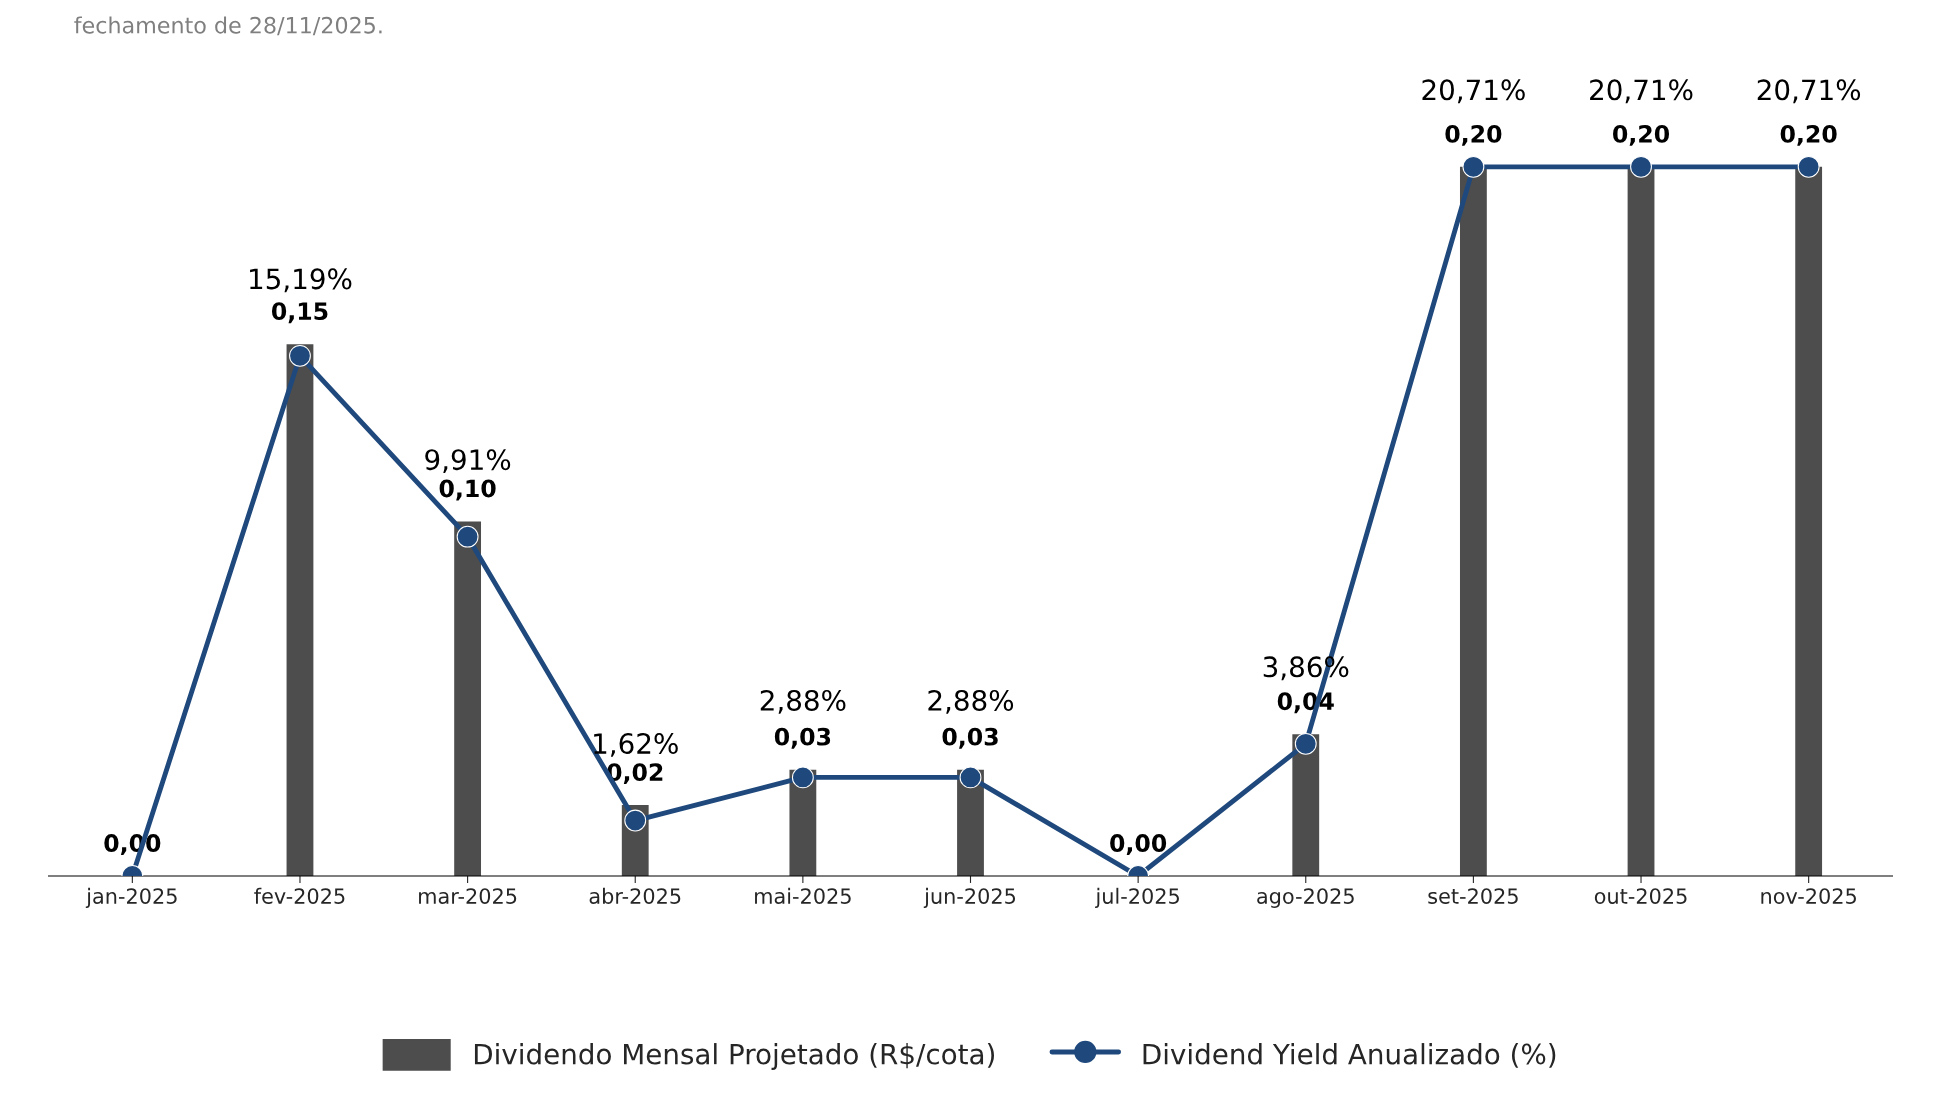 The width and height of the screenshot is (1941, 1095). Describe the element at coordinates (969, 897) in the screenshot. I see `x-tick-label: jun-2025` at that location.